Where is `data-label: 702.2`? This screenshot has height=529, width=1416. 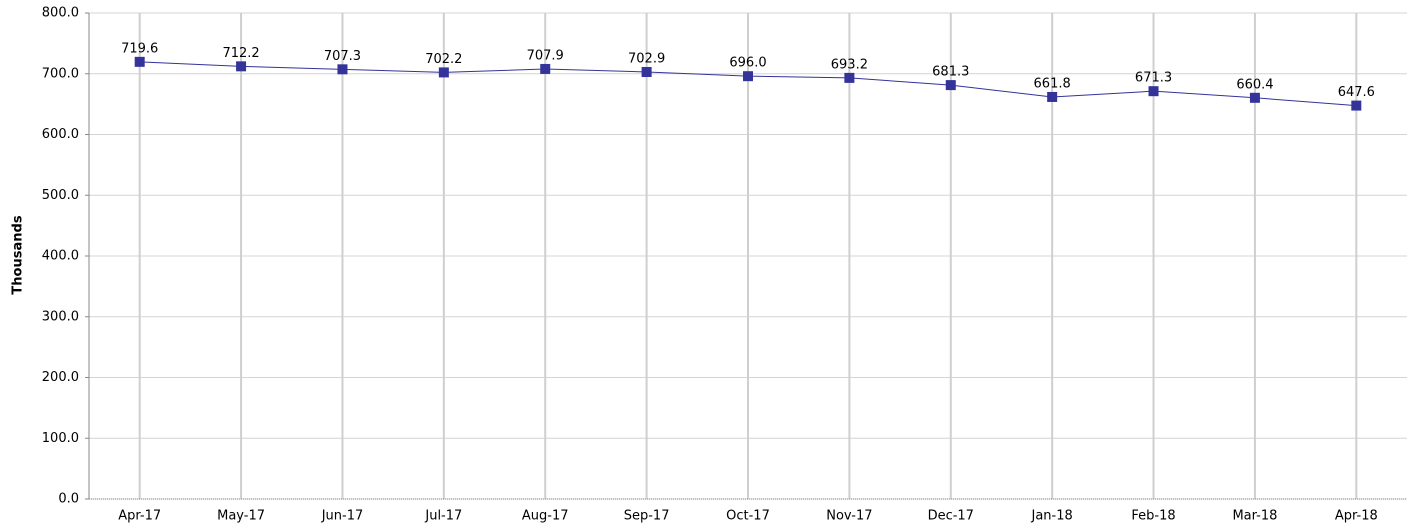 data-label: 702.2 is located at coordinates (443, 59).